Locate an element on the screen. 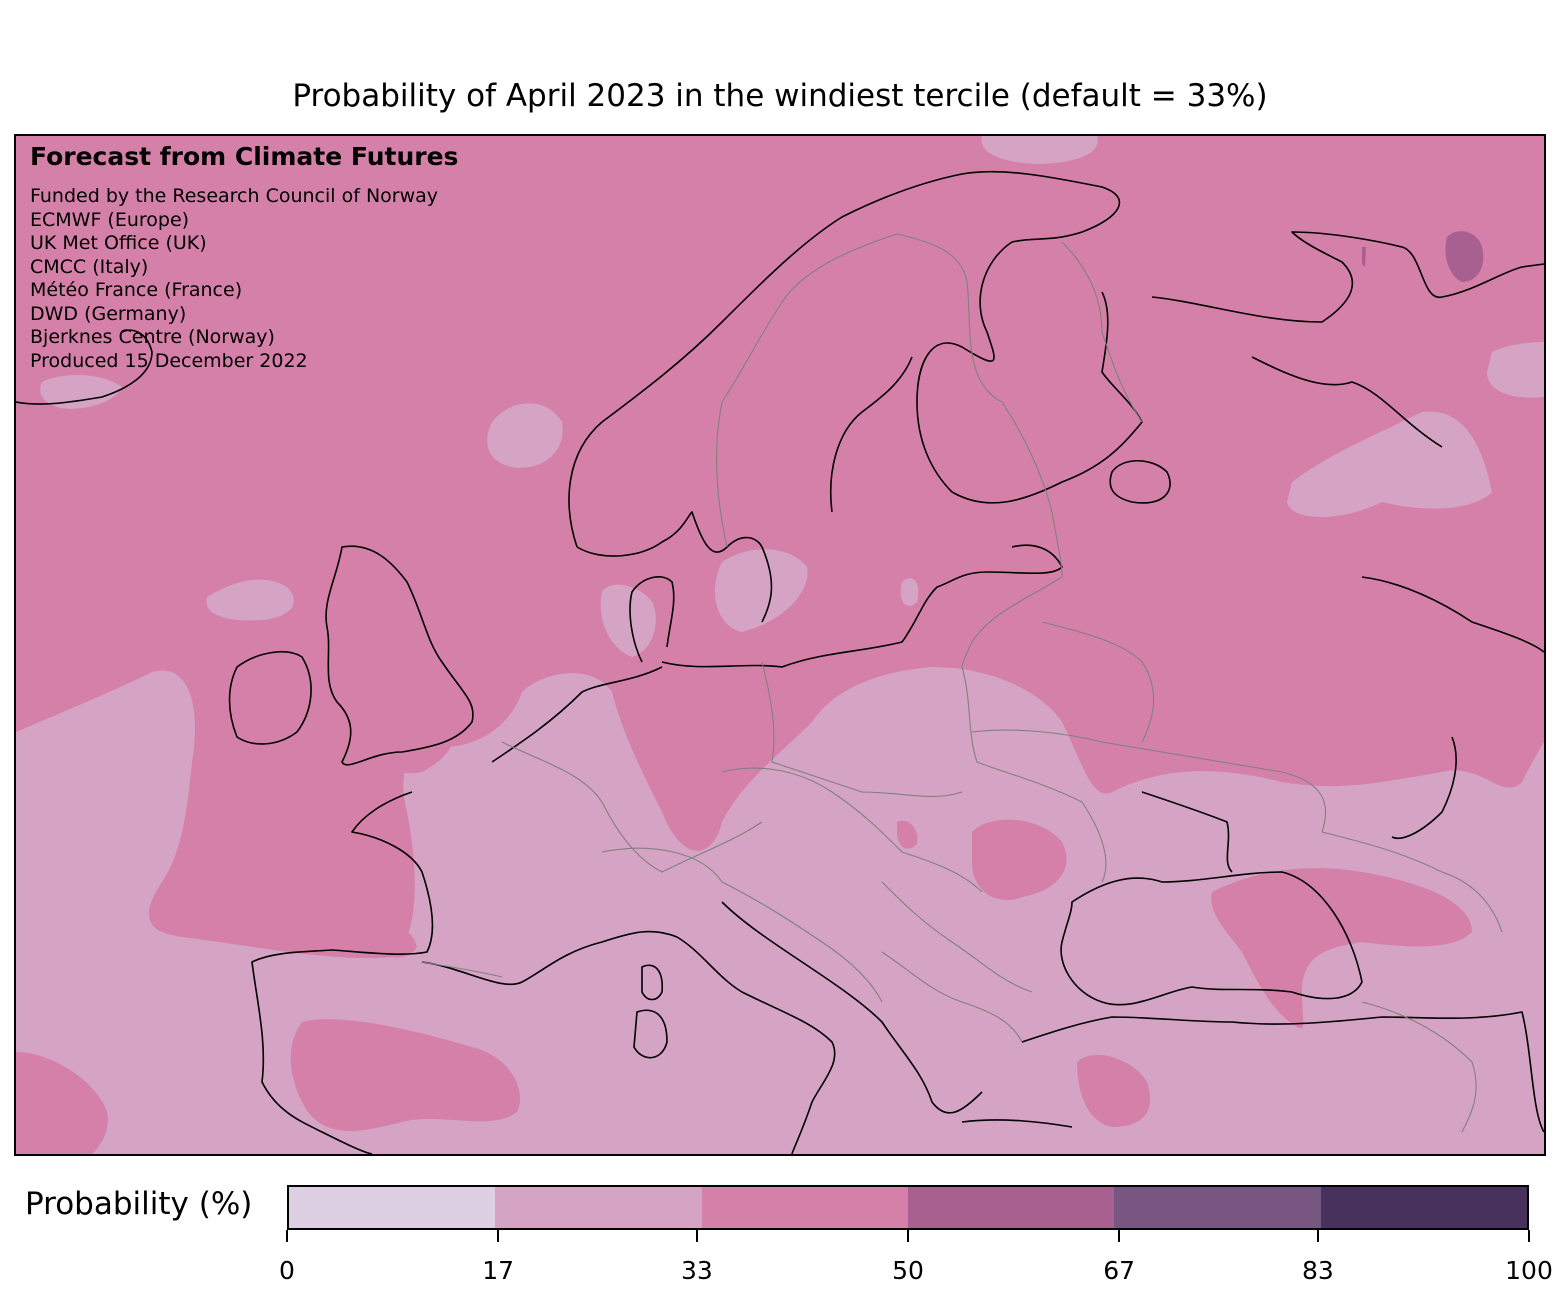 The image size is (1560, 1305). credit-line: Bjerknes Centre (Norway) is located at coordinates (152, 337).